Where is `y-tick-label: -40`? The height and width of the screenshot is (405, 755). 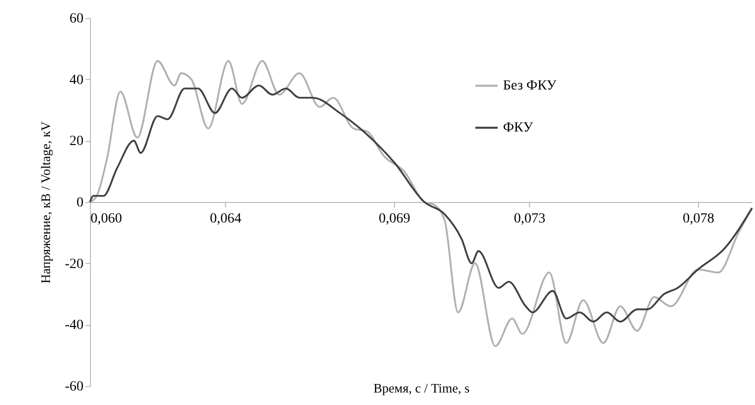 y-tick-label: -40 is located at coordinates (74, 326).